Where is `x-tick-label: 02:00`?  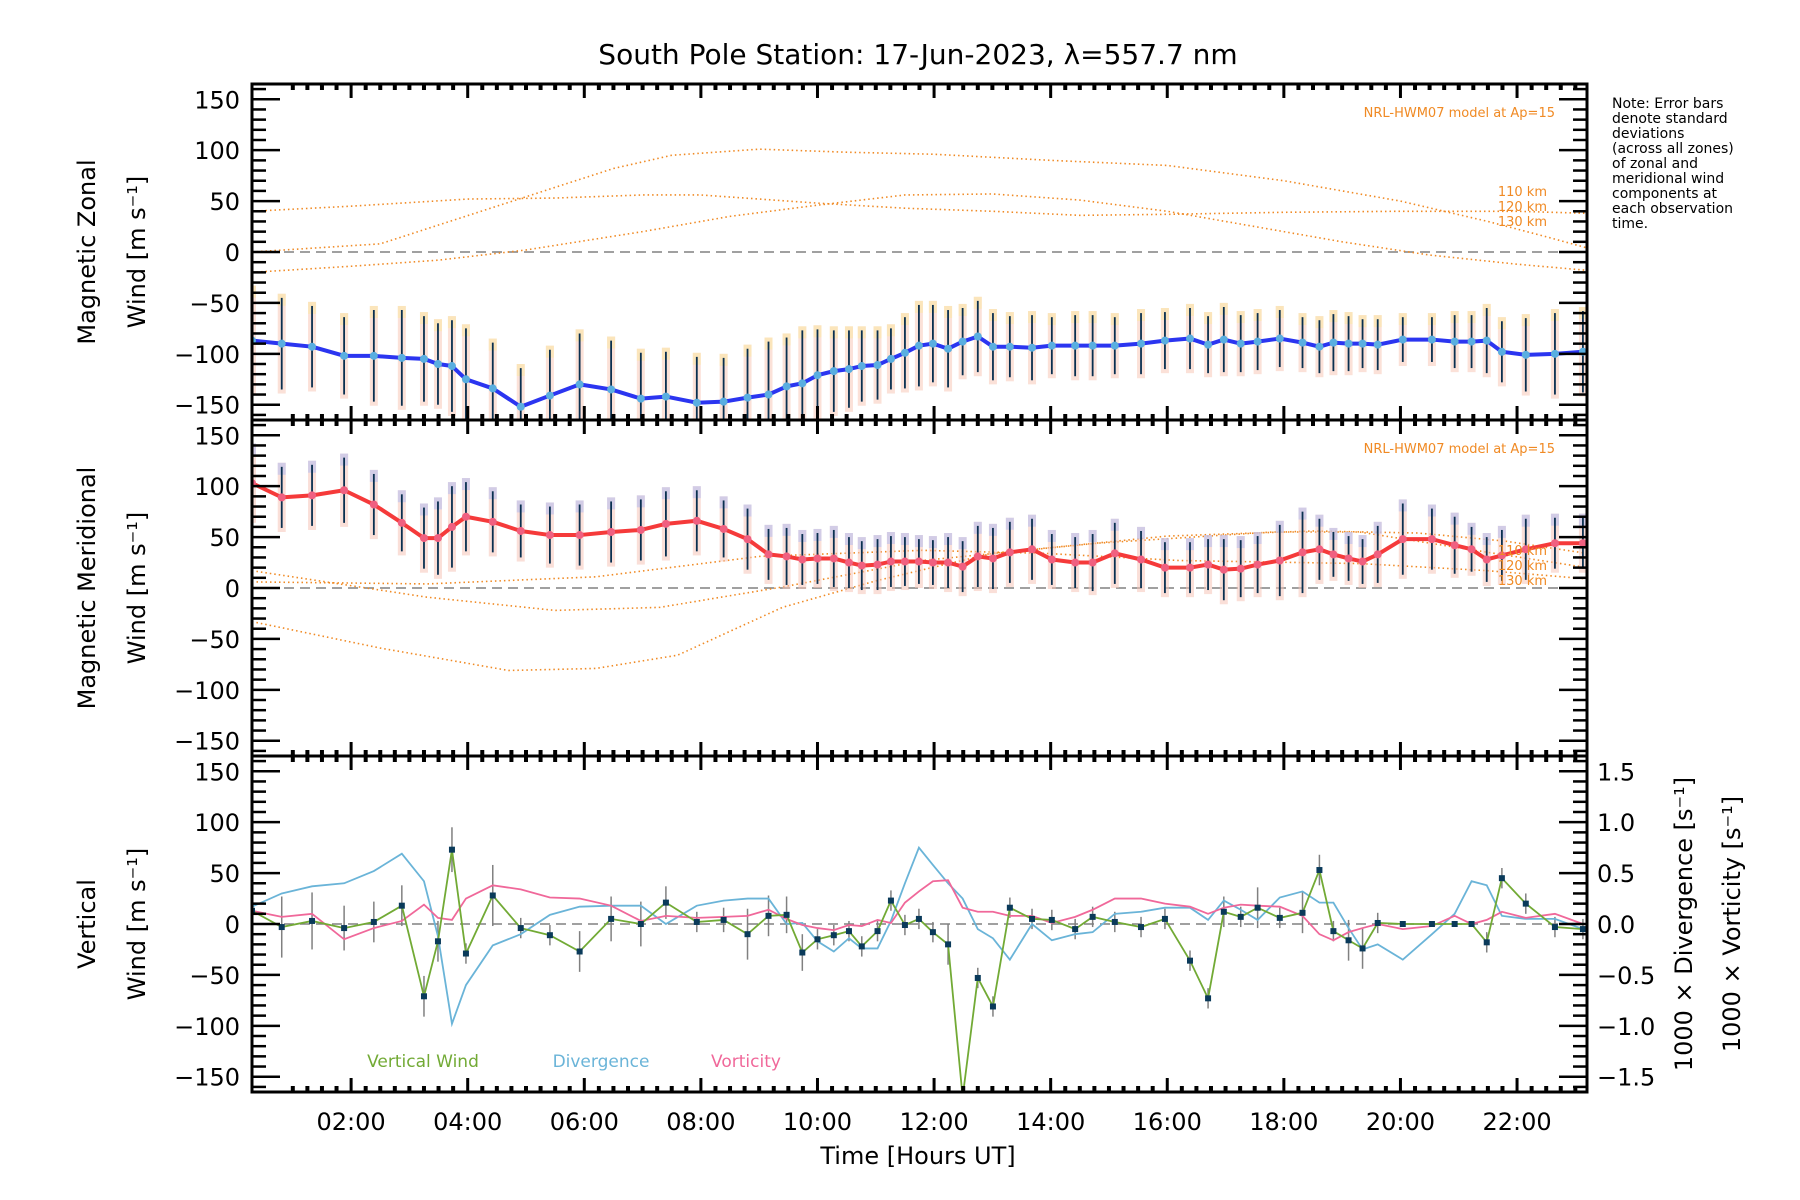
x-tick-label: 02:00 is located at coordinates (351, 1122).